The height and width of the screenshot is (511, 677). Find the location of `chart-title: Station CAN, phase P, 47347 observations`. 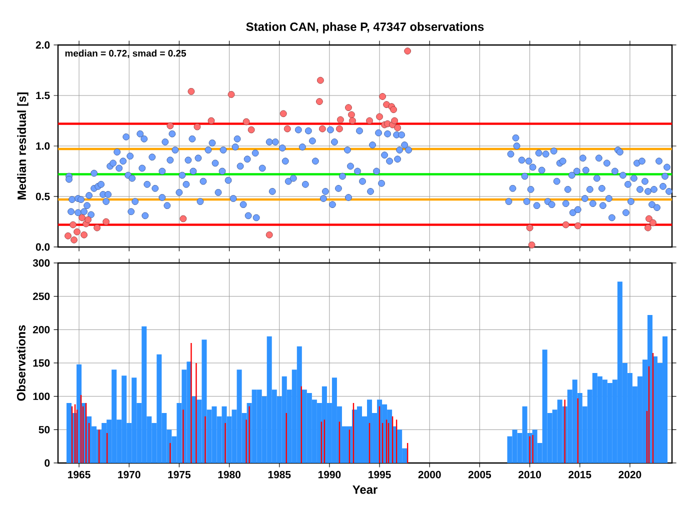

chart-title: Station CAN, phase P, 47347 observations is located at coordinates (365, 28).